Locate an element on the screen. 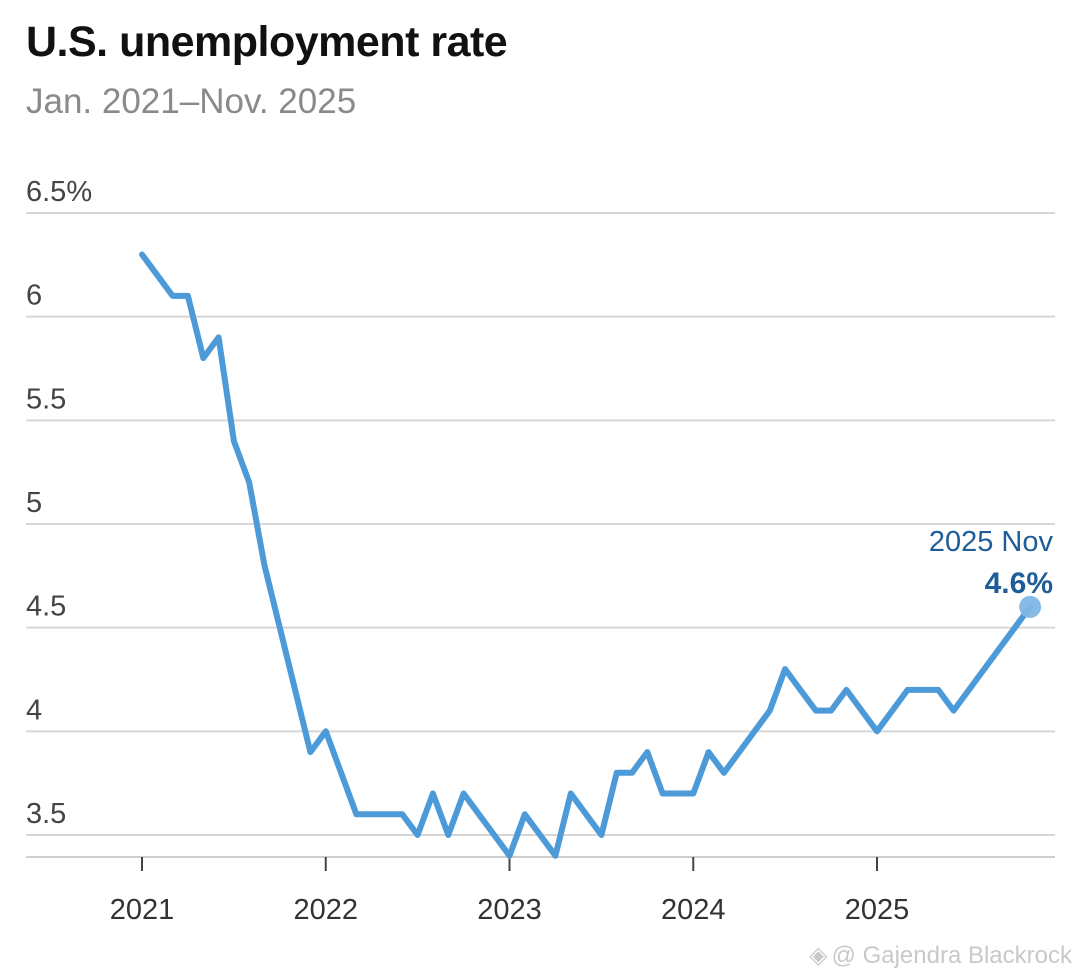 The width and height of the screenshot is (1080, 980). x-tick-label: 2025 is located at coordinates (877, 910).